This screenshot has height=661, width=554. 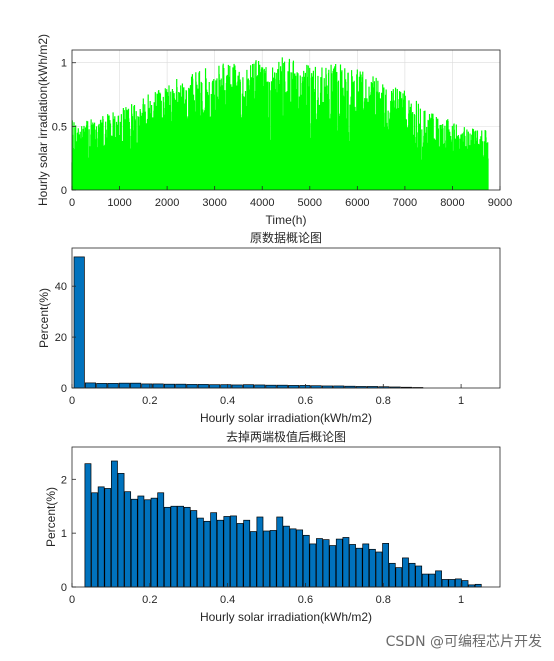 What do you see at coordinates (500, 203) in the screenshot?
I see `x-tick-label: 9000` at bounding box center [500, 203].